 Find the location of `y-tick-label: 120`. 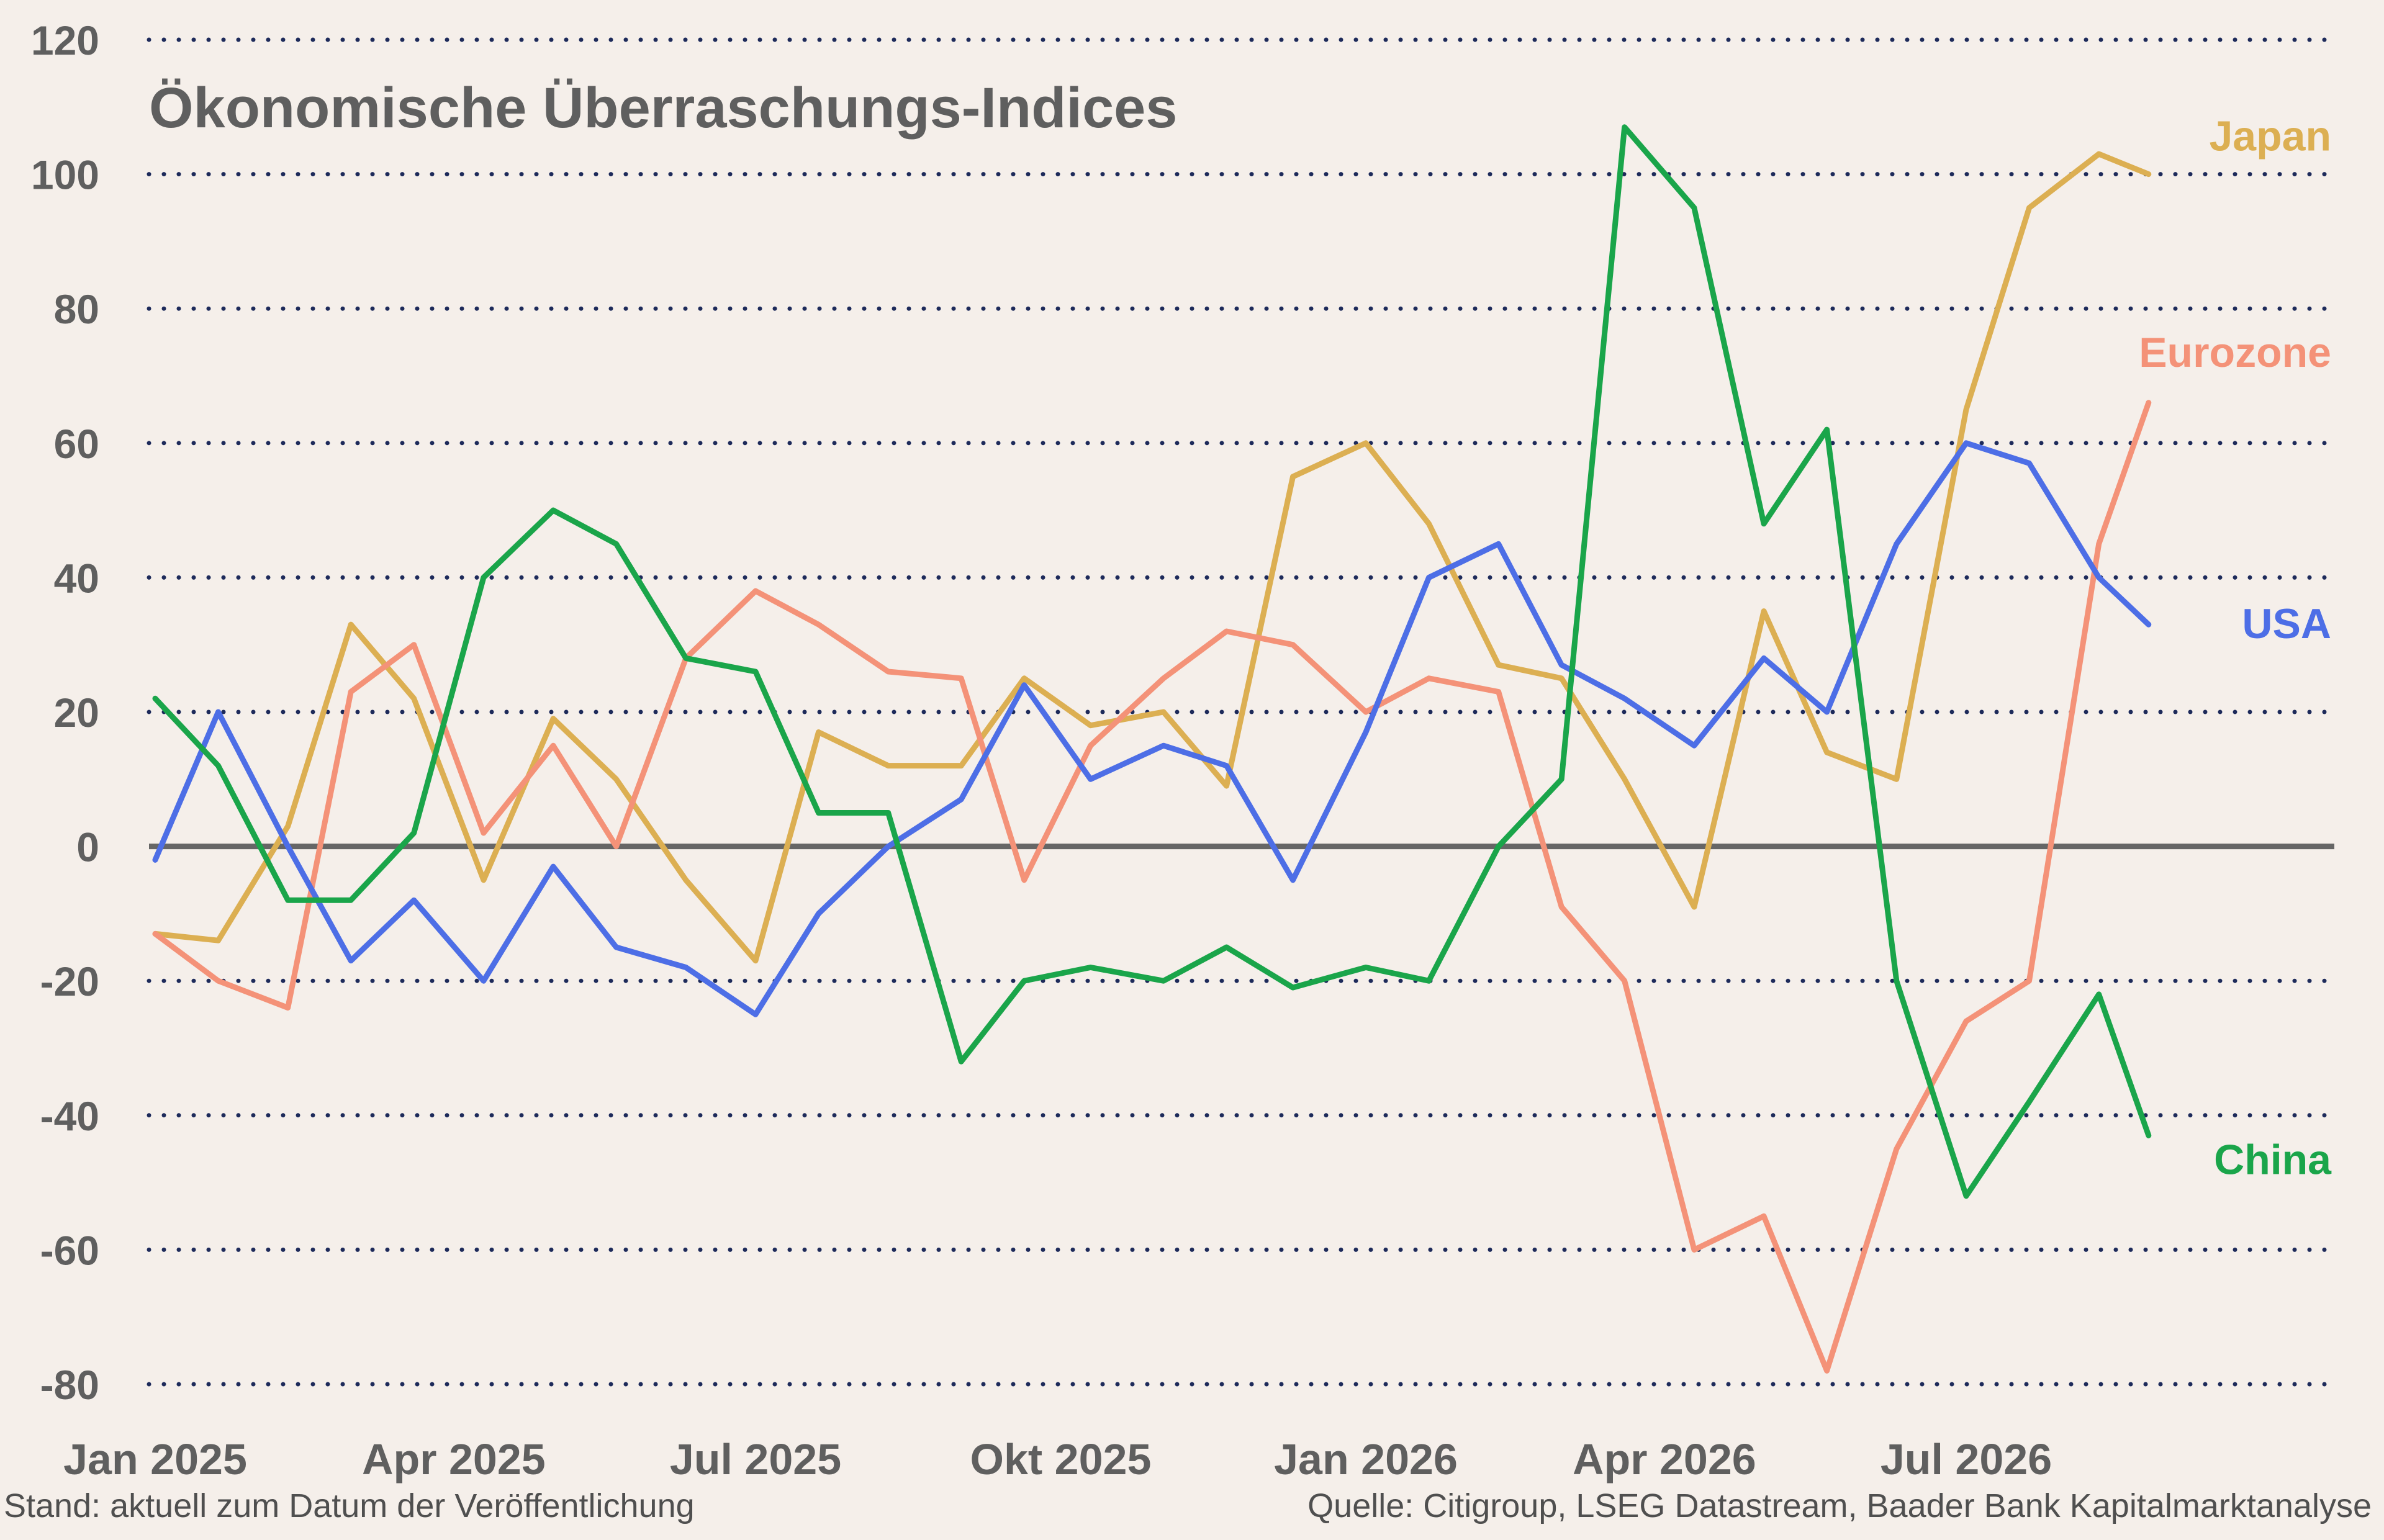

y-tick-label: 120 is located at coordinates (65, 40).